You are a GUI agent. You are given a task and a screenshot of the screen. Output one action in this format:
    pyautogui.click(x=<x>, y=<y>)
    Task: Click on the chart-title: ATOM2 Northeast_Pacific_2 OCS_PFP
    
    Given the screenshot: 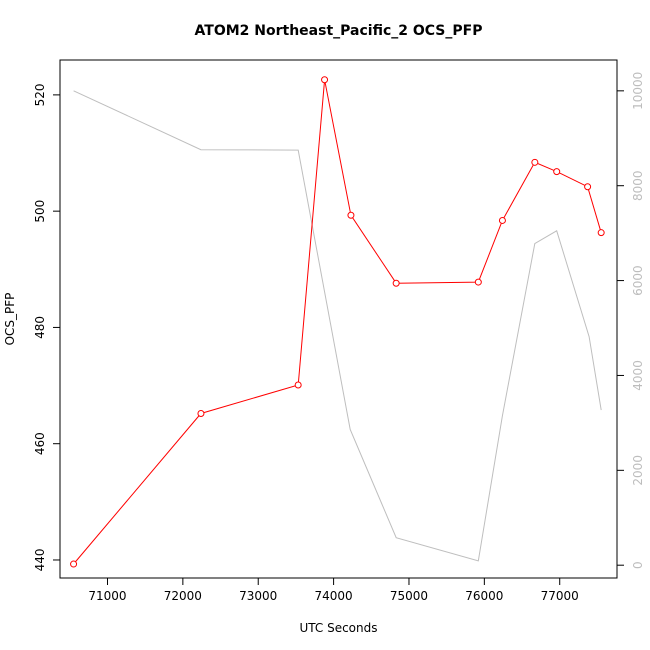 What is the action you would take?
    pyautogui.click(x=339, y=31)
    